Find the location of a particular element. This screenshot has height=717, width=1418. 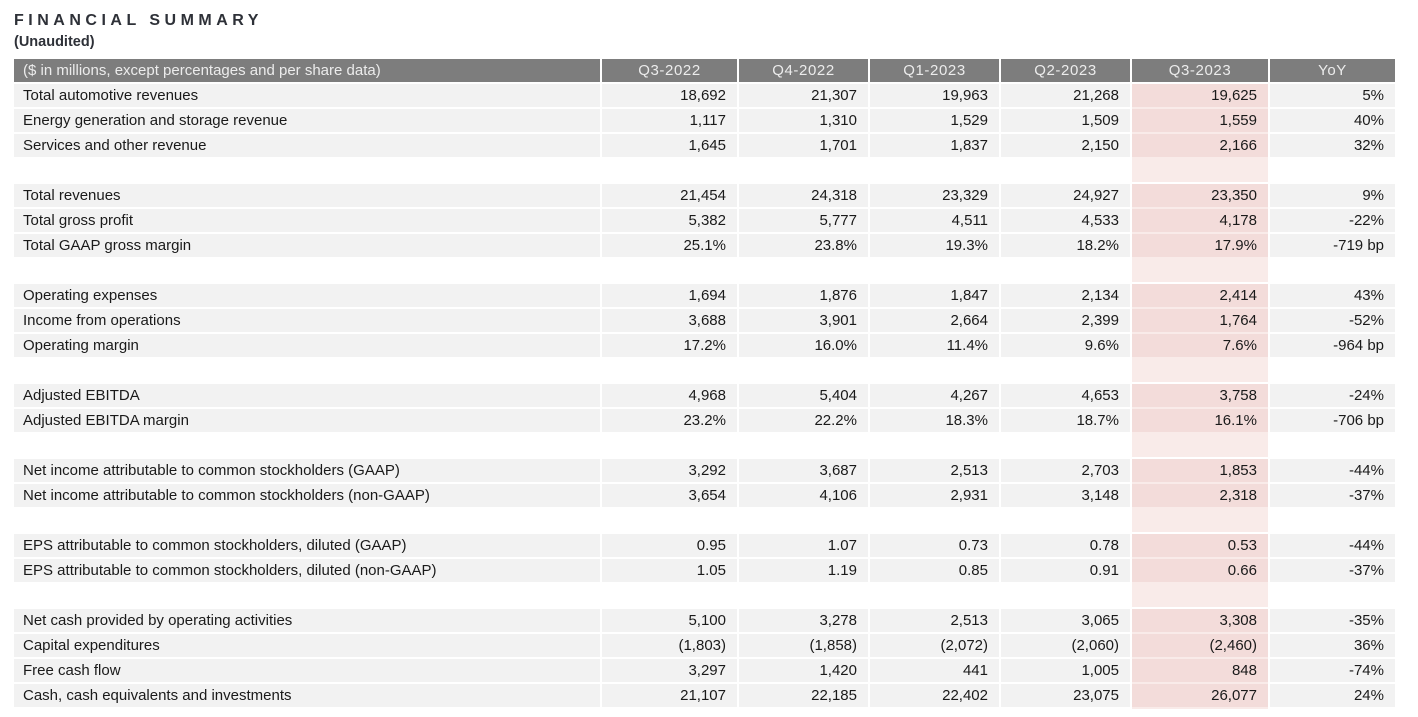

value-cell: (1,803) is located at coordinates (669, 645).